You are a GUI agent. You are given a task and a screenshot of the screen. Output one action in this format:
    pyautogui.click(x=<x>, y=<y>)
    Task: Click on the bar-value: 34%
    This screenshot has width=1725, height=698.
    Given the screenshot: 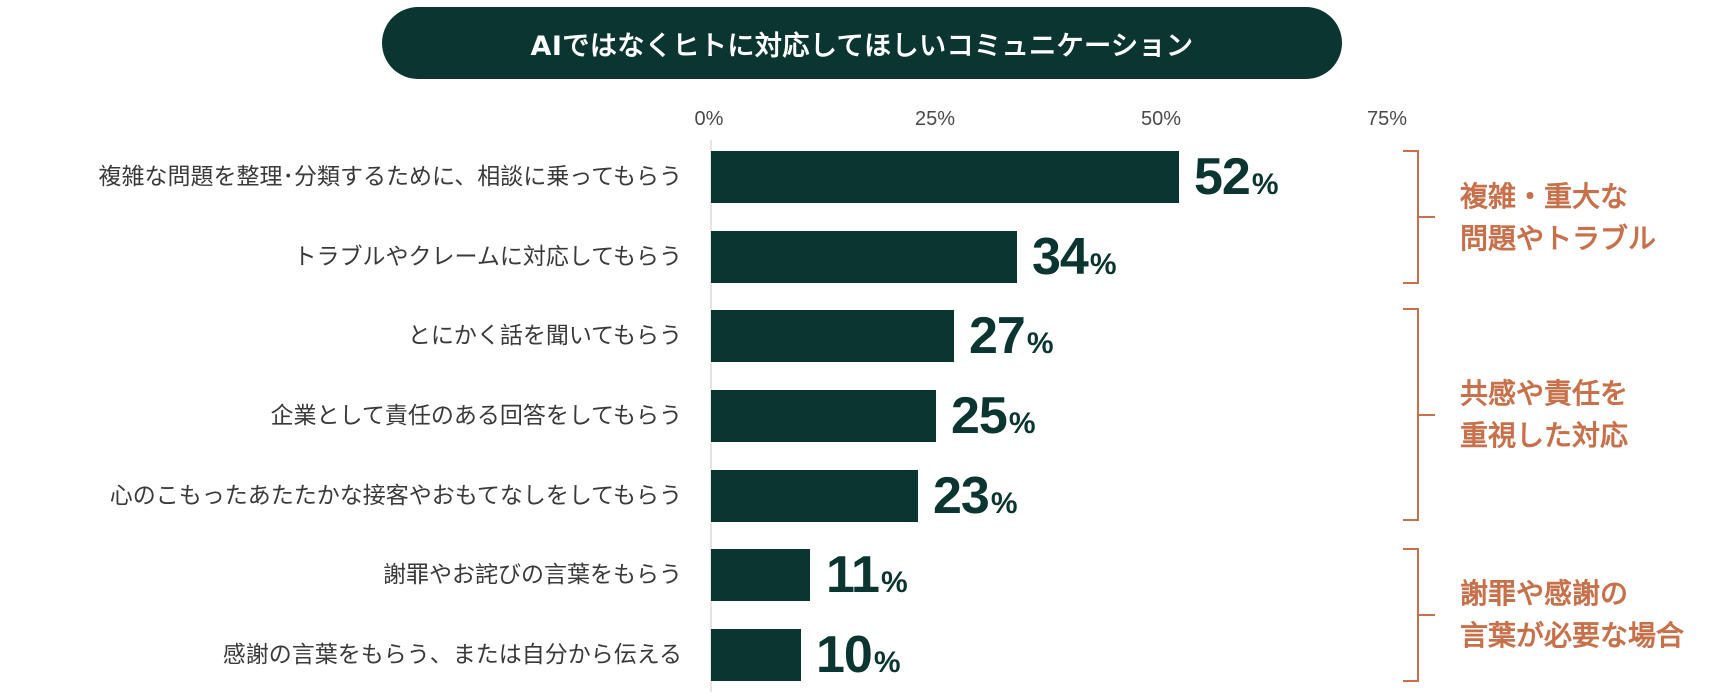 What is the action you would take?
    pyautogui.click(x=1074, y=257)
    